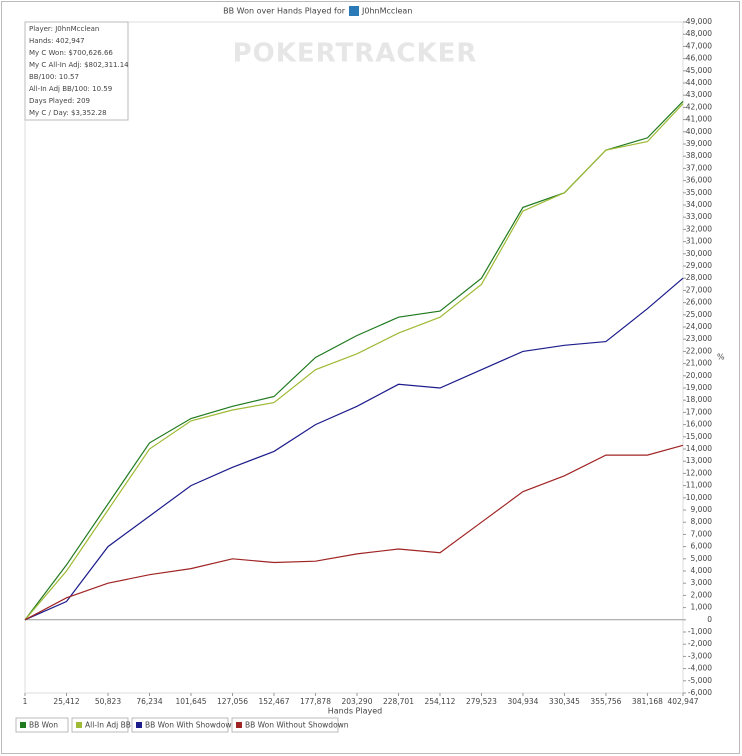  I want to click on y-tick-label: 0, so click(709, 619).